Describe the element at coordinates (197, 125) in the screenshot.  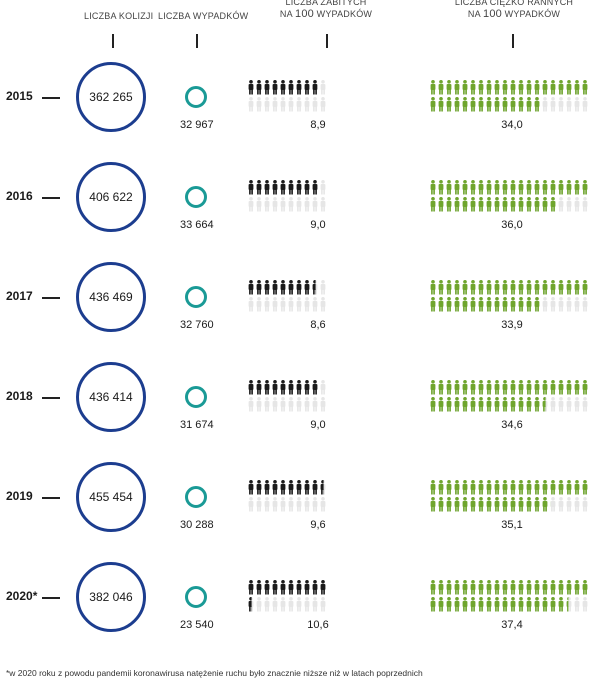
I see `accidents-value: 32 967` at that location.